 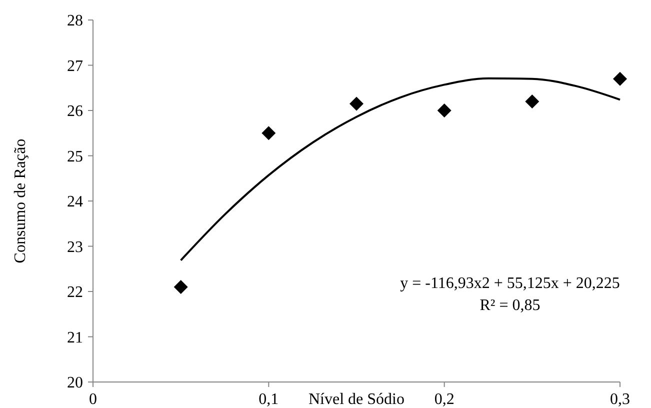 I want to click on y-tick-label: 28, so click(x=75, y=21).